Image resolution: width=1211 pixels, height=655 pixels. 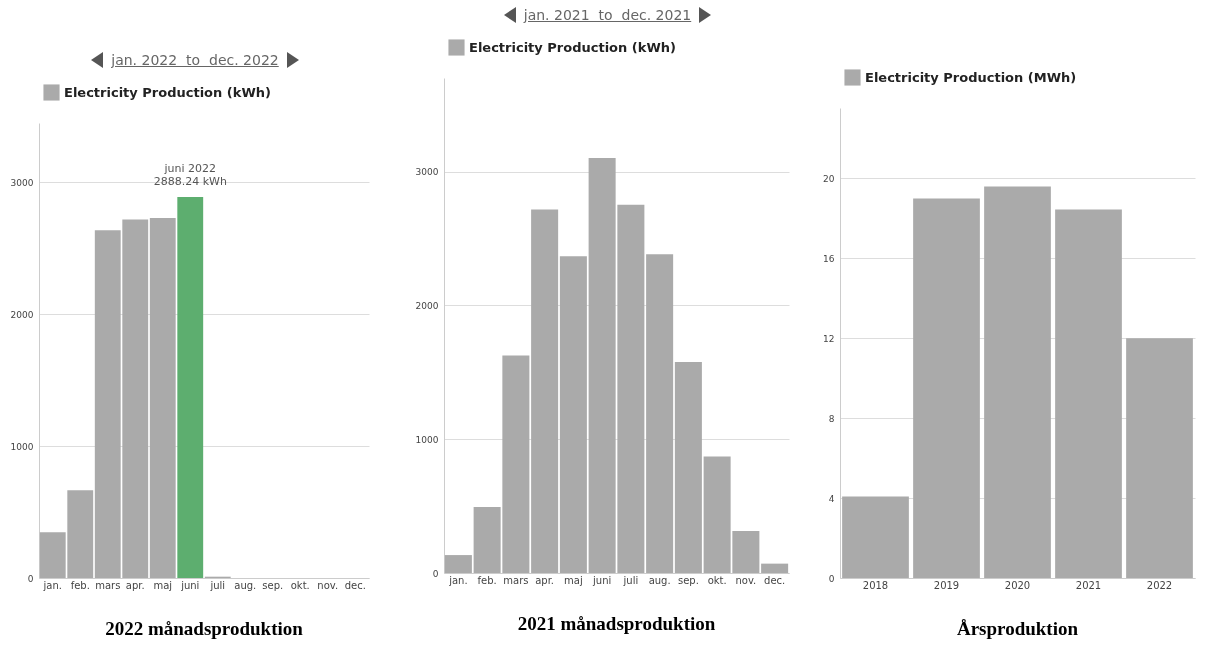 I want to click on y-tick-label: 20, so click(x=829, y=178).